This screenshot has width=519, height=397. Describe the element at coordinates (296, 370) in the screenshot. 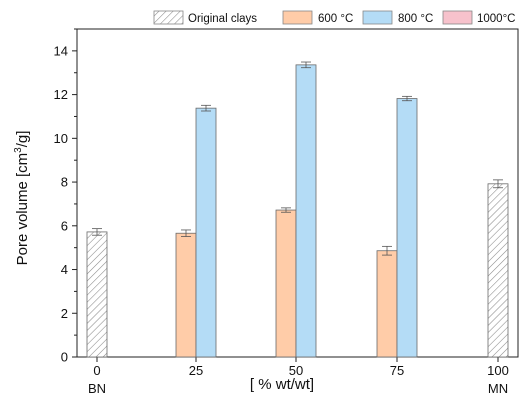

I see `x-tick-label: 50` at that location.